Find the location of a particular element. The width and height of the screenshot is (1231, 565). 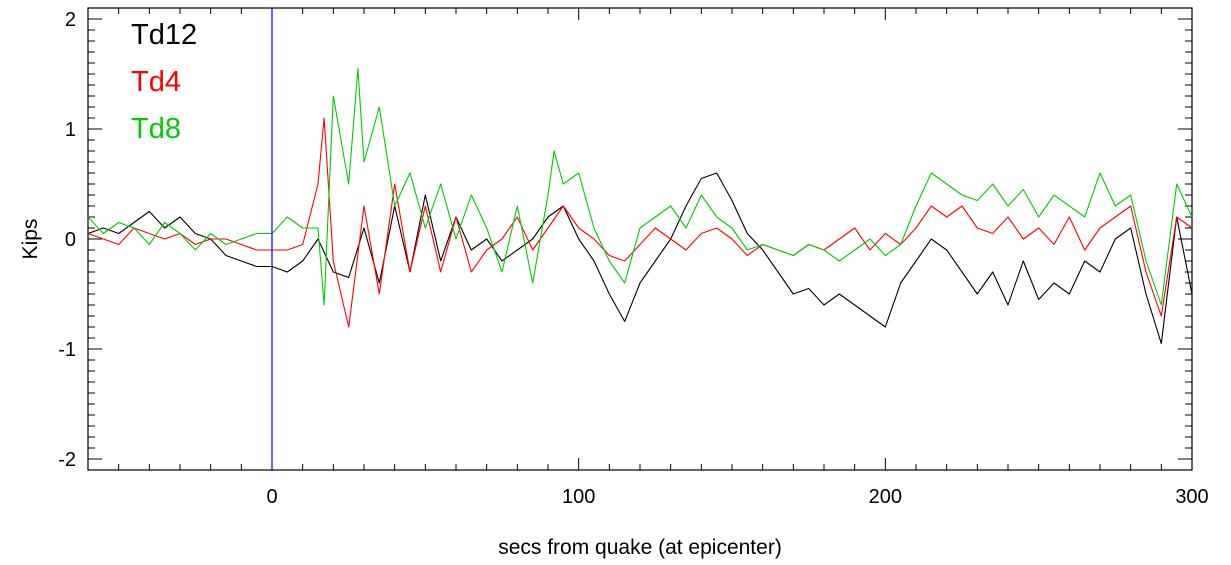

y-tick-label: 0 is located at coordinates (70, 240).